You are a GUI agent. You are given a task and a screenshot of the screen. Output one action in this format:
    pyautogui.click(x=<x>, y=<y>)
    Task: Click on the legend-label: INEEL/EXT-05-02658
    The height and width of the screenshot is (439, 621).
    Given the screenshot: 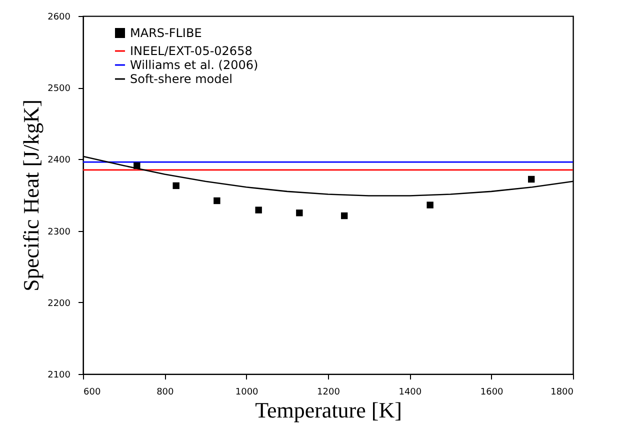 What is the action you would take?
    pyautogui.click(x=191, y=51)
    